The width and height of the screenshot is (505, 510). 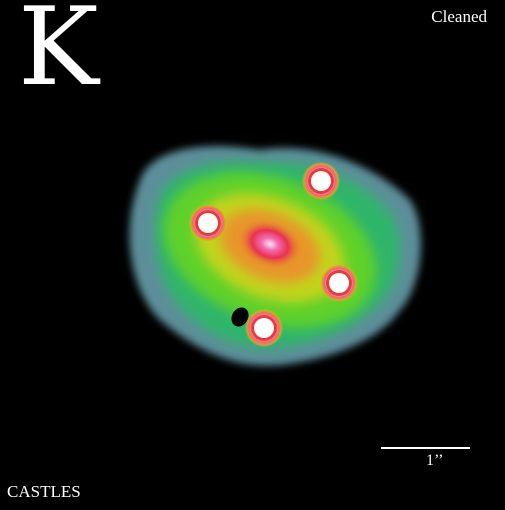 I want to click on lensed-image-d, so click(x=264, y=328).